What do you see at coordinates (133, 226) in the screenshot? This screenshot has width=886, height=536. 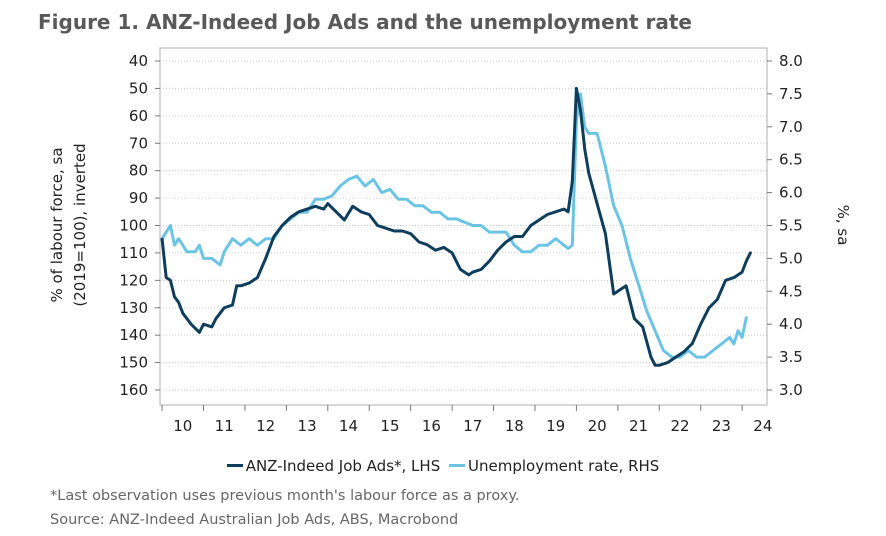 I see `left-tick-label: 100` at bounding box center [133, 226].